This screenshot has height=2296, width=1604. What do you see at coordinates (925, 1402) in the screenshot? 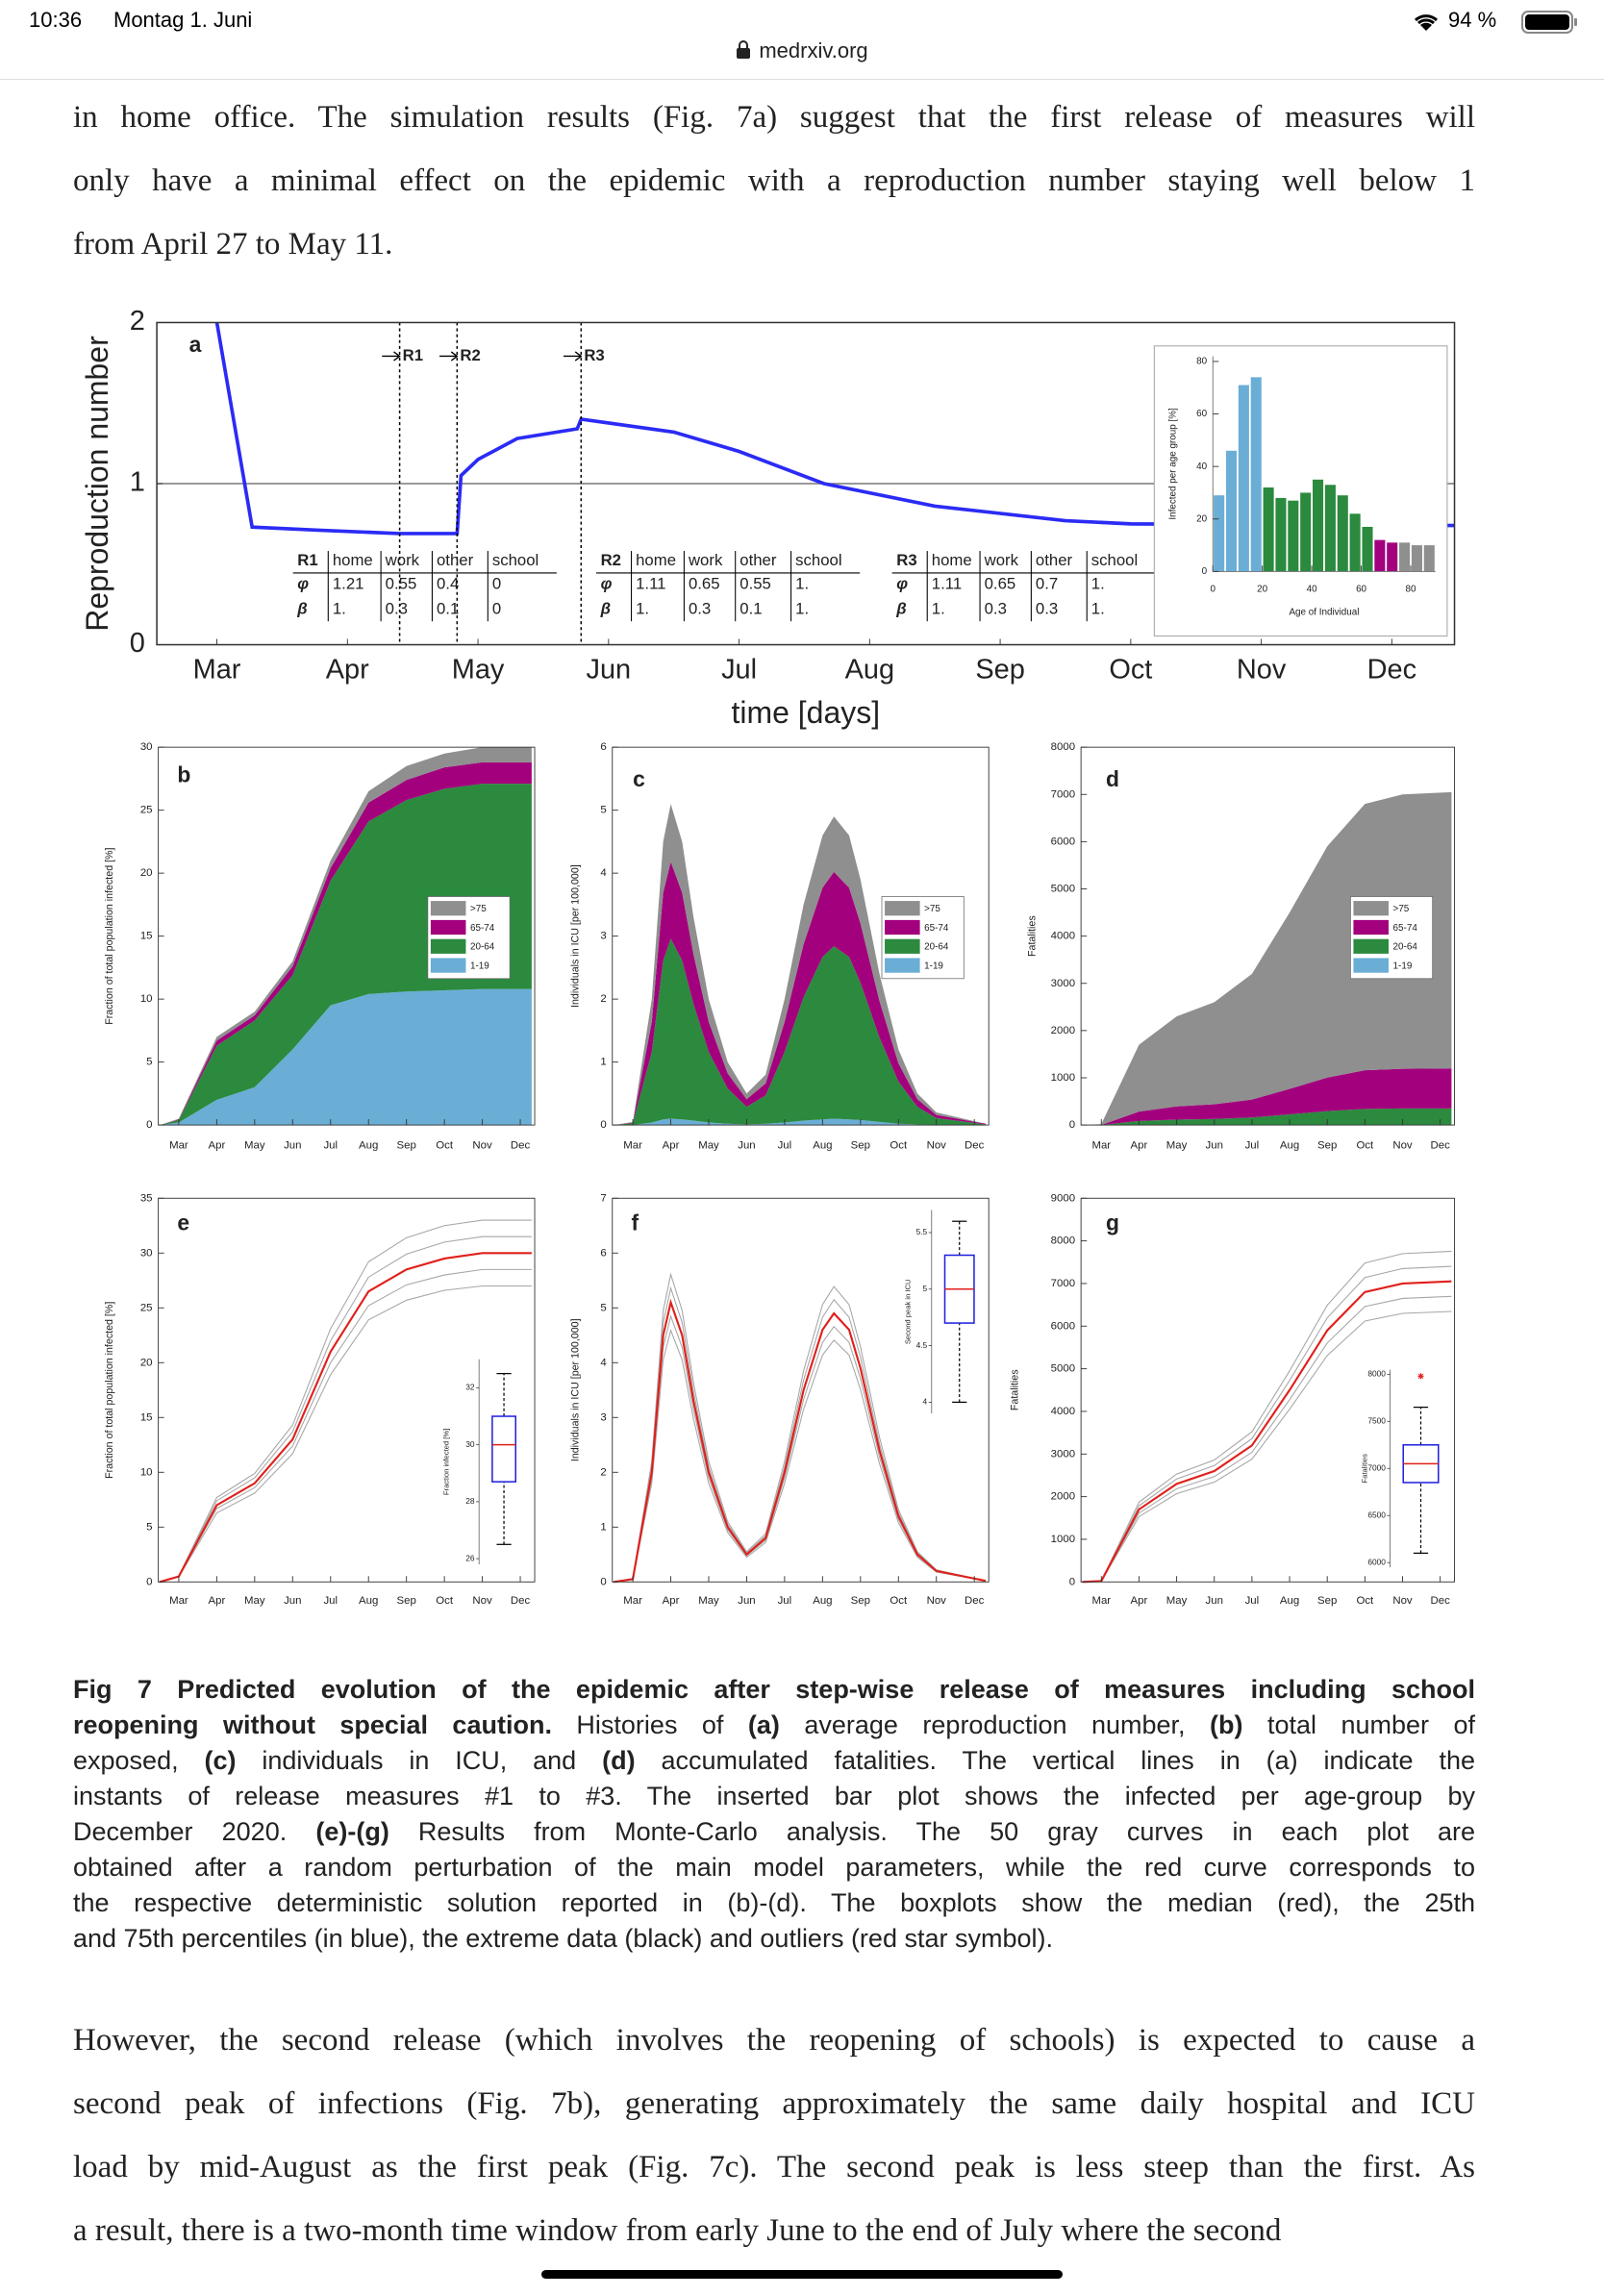
I see `y-tick-label: 4` at bounding box center [925, 1402].